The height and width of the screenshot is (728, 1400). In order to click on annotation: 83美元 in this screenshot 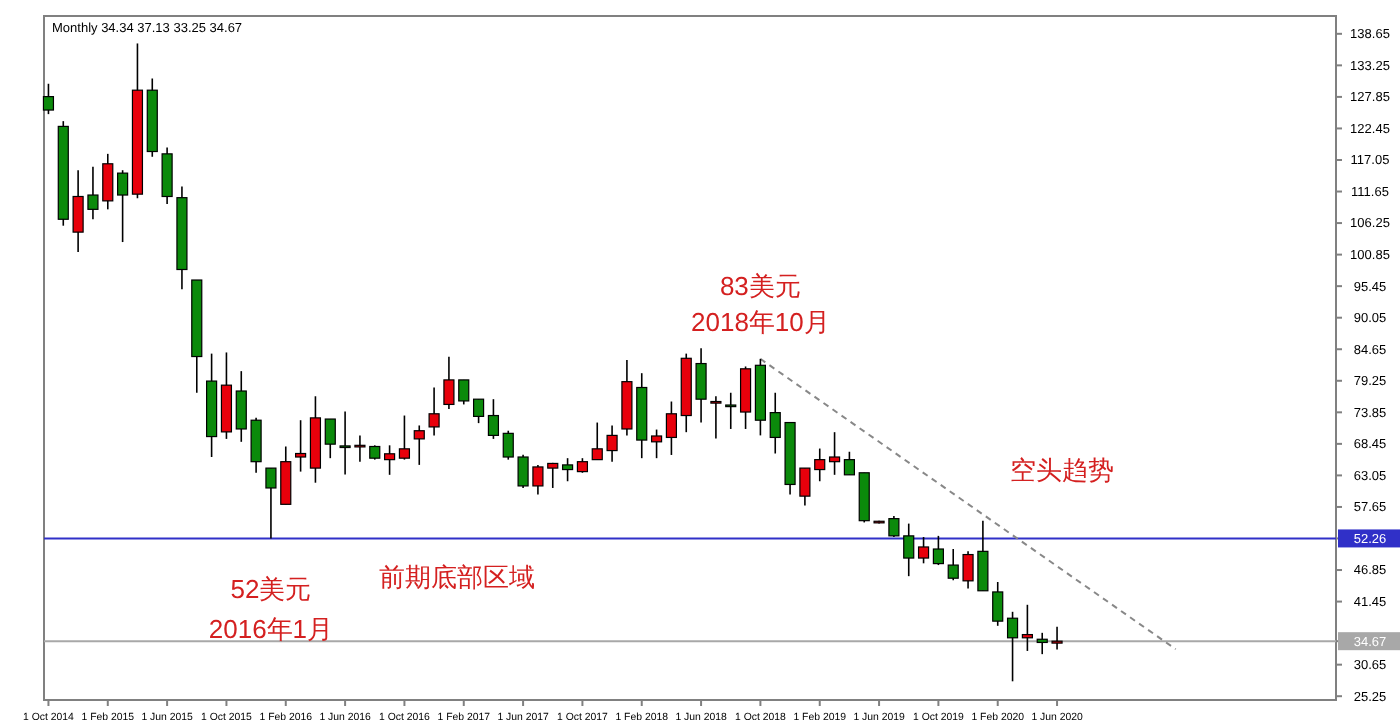, I will do `click(760, 285)`.